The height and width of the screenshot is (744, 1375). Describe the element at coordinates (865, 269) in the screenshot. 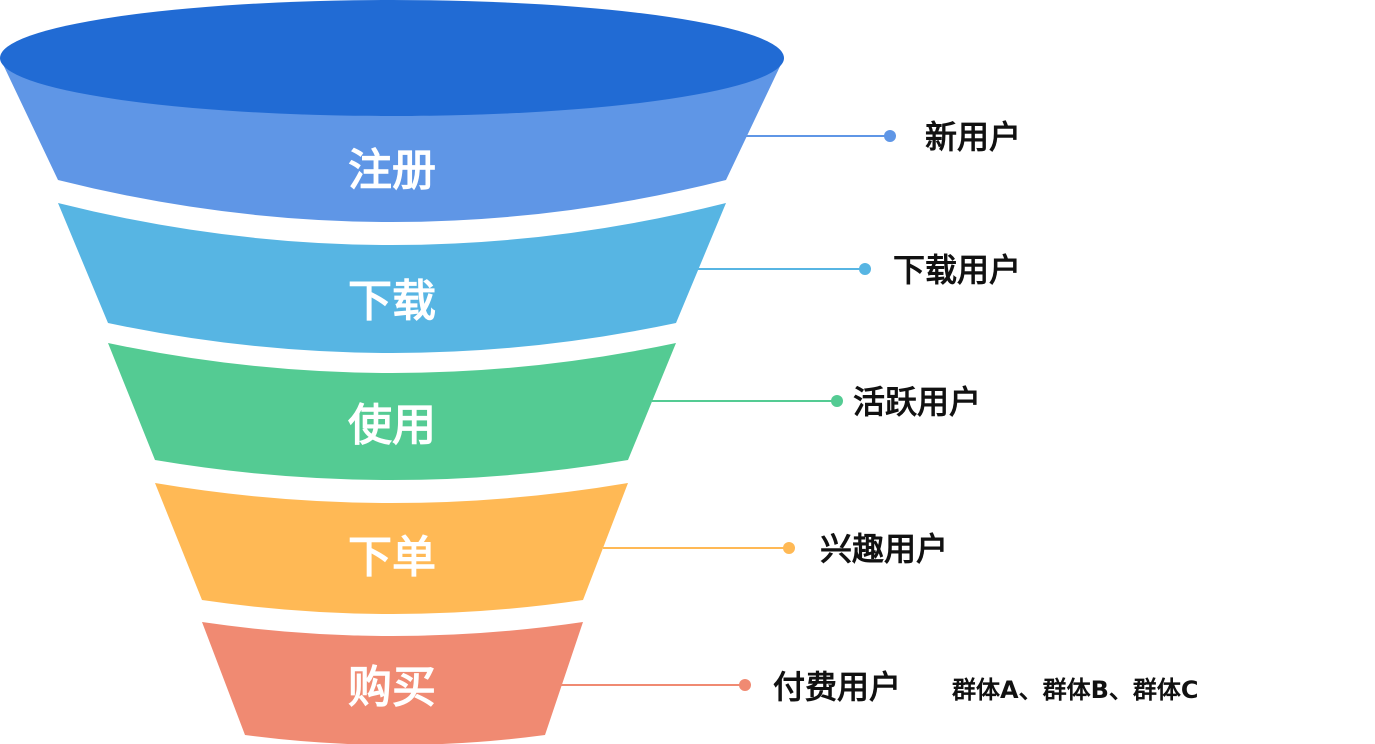

I see `connector-dot-download` at that location.